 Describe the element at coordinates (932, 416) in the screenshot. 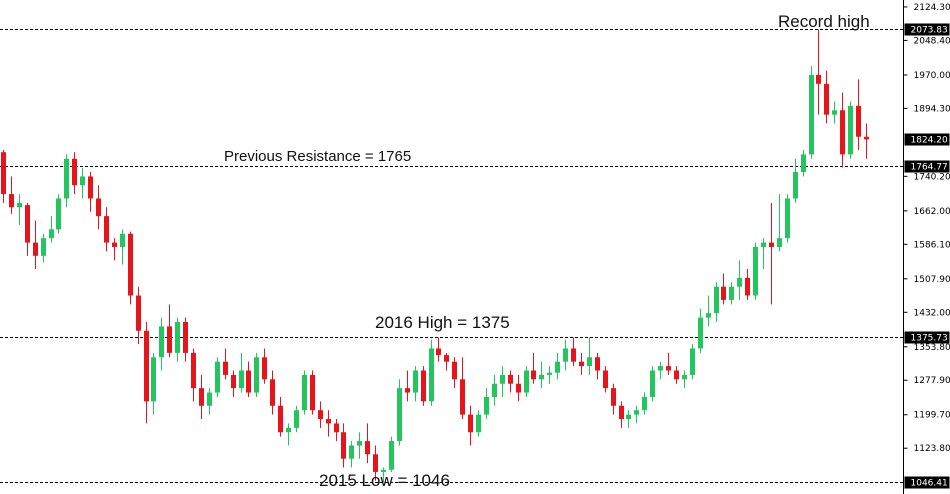

I see `y-tick-label: 1199.70` at that location.